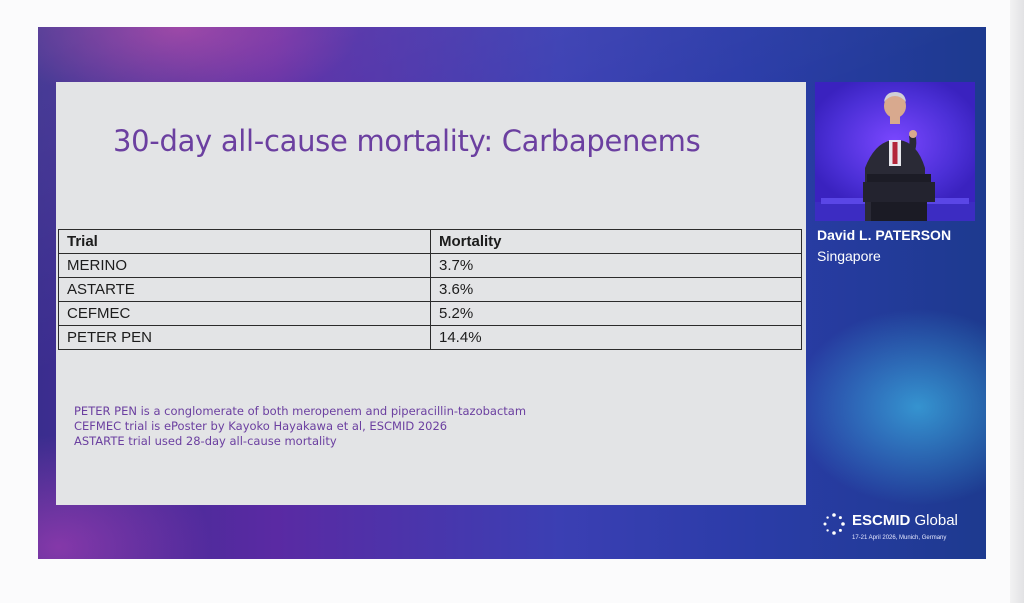 The image size is (1024, 603). I want to click on mortality-cell: 3.6%, so click(616, 289).